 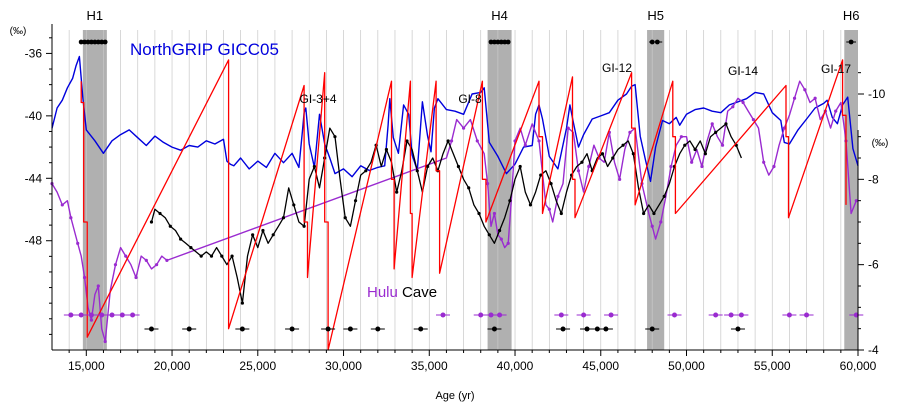 What do you see at coordinates (851, 15) in the screenshot?
I see `heinrich-label-h6: H6` at bounding box center [851, 15].